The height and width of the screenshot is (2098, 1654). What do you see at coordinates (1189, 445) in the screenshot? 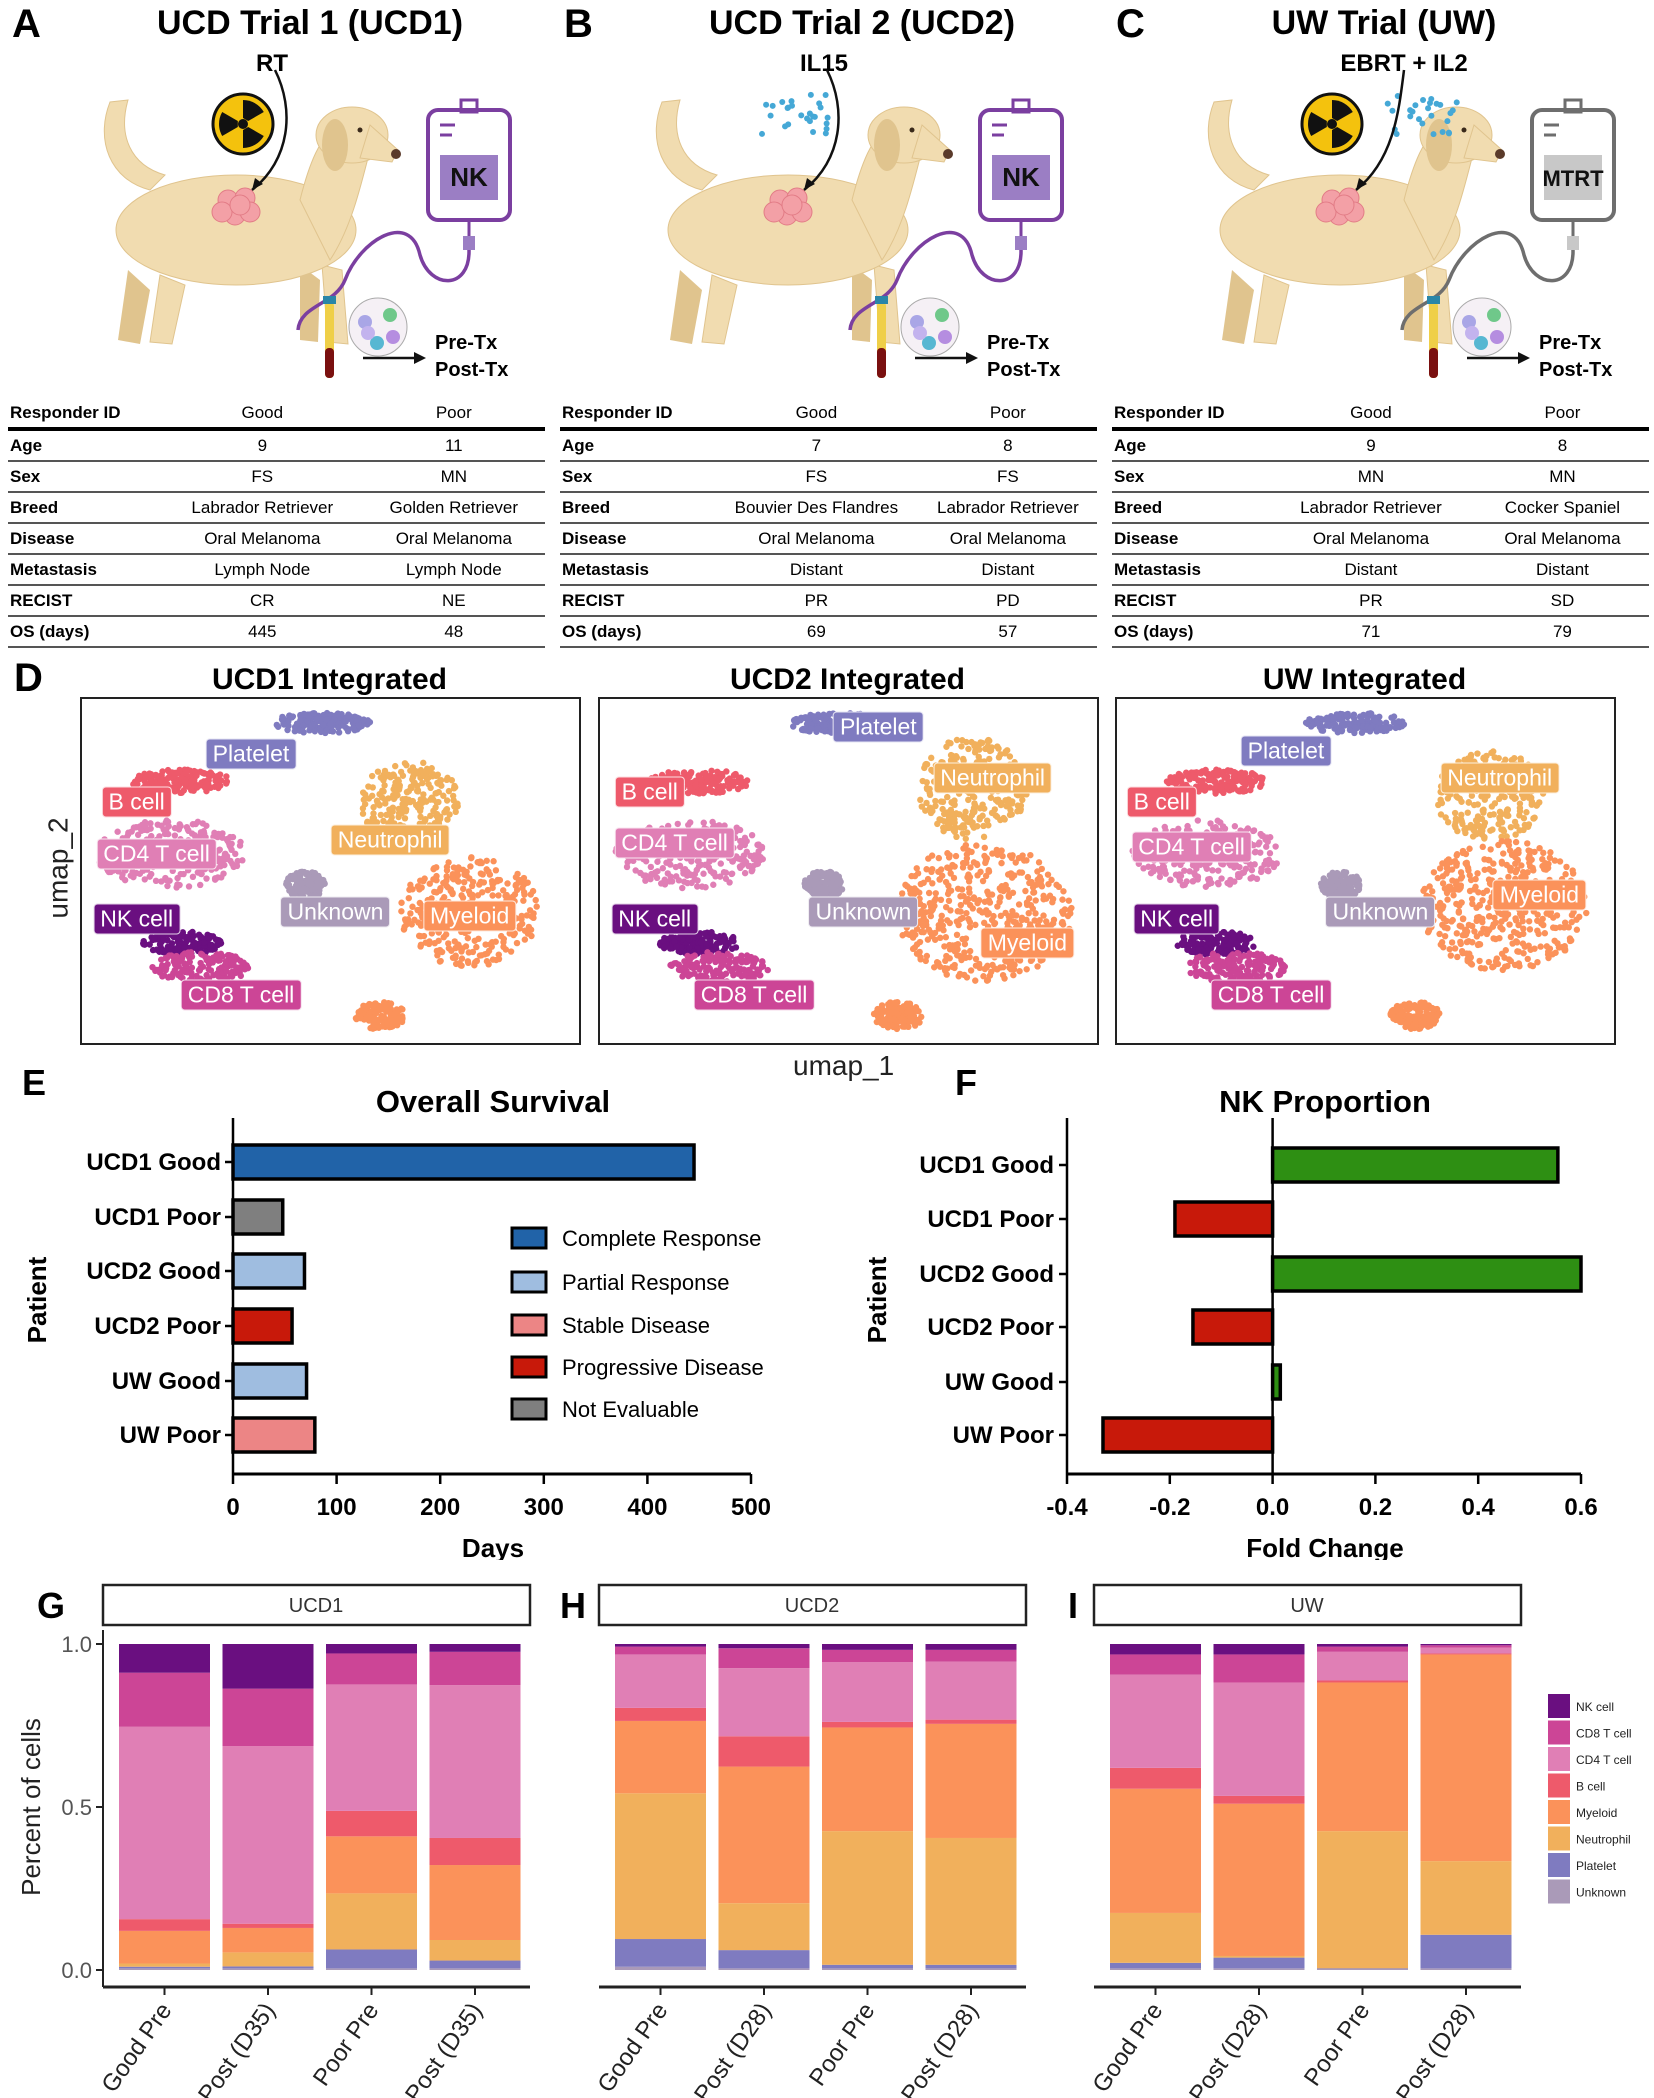
I see `table-cell: Age` at bounding box center [1189, 445].